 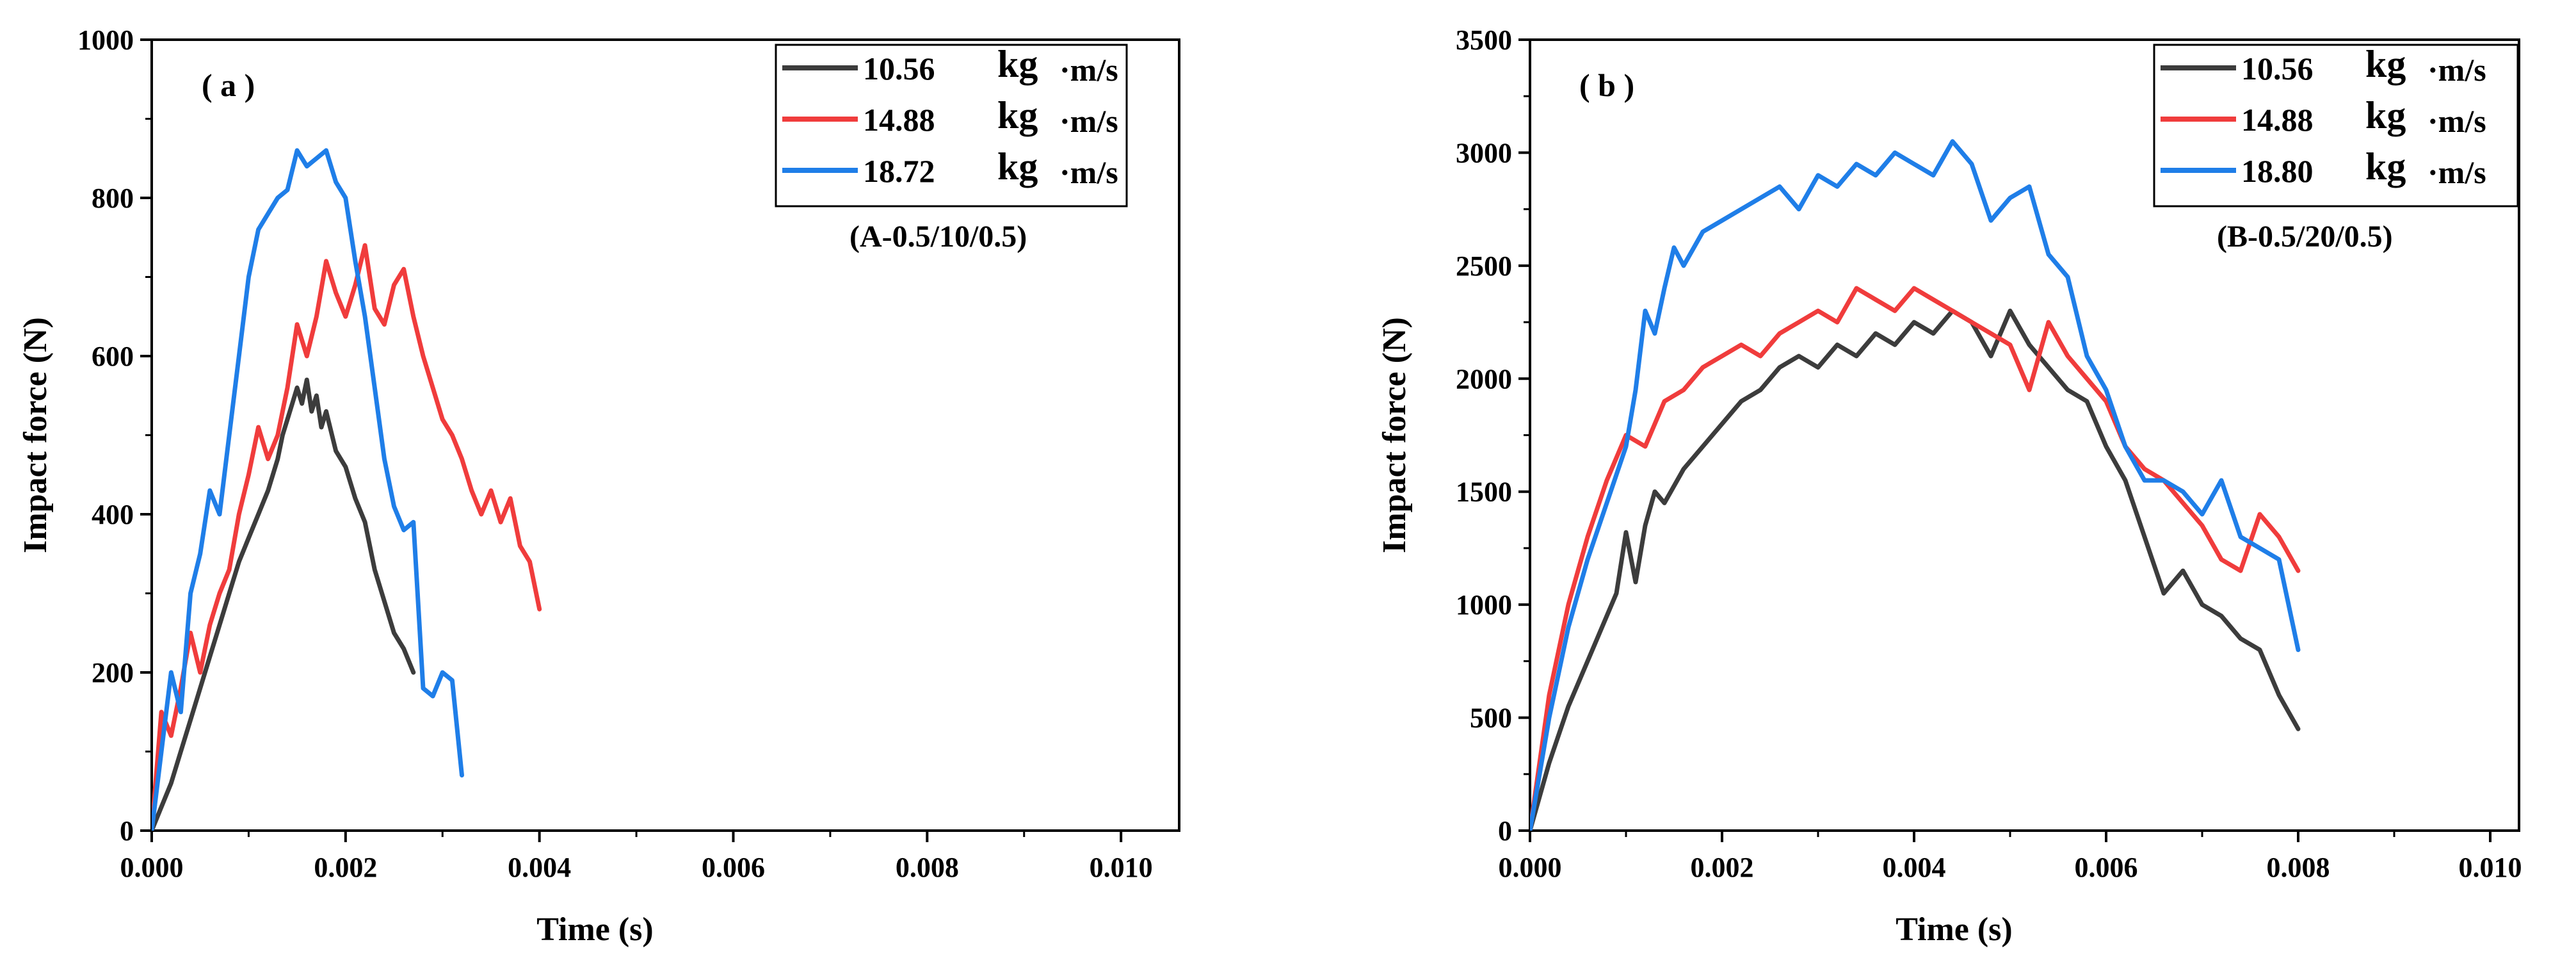 What do you see at coordinates (1606, 85) in the screenshot?
I see `panel-label: ( b )` at bounding box center [1606, 85].